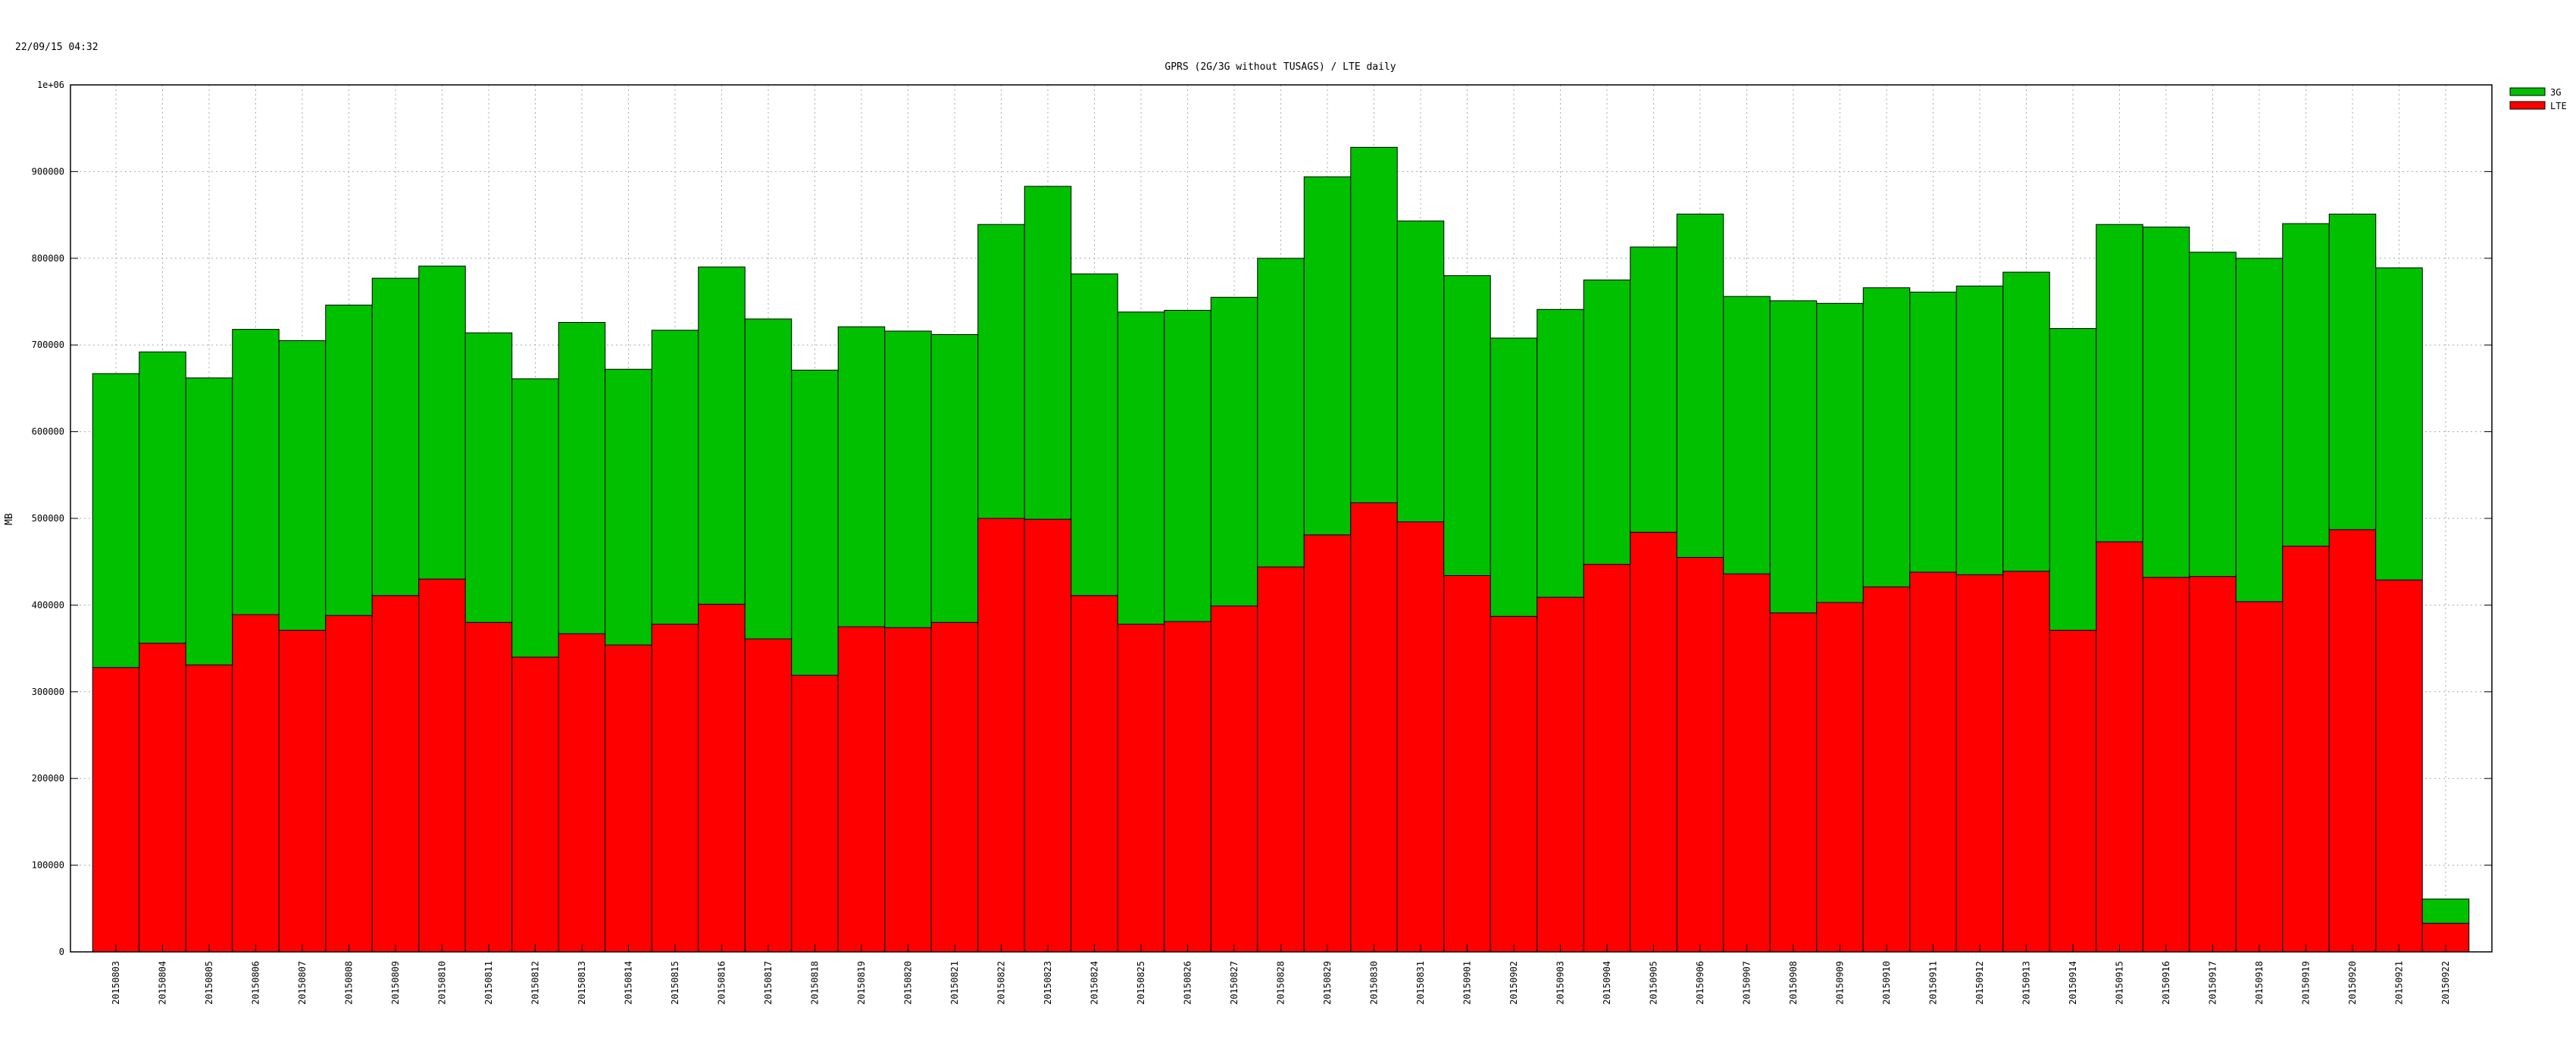 This screenshot has height=1061, width=2576. Describe the element at coordinates (442, 983) in the screenshot. I see `x-tick-label: 20150810` at that location.